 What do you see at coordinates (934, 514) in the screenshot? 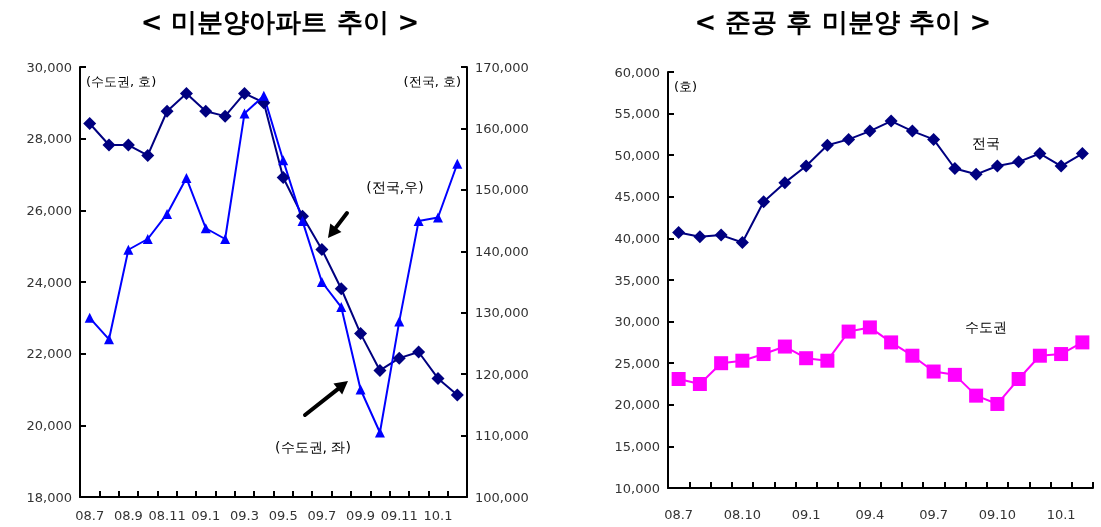
I see `x-tick-label: 09.7` at bounding box center [934, 514].